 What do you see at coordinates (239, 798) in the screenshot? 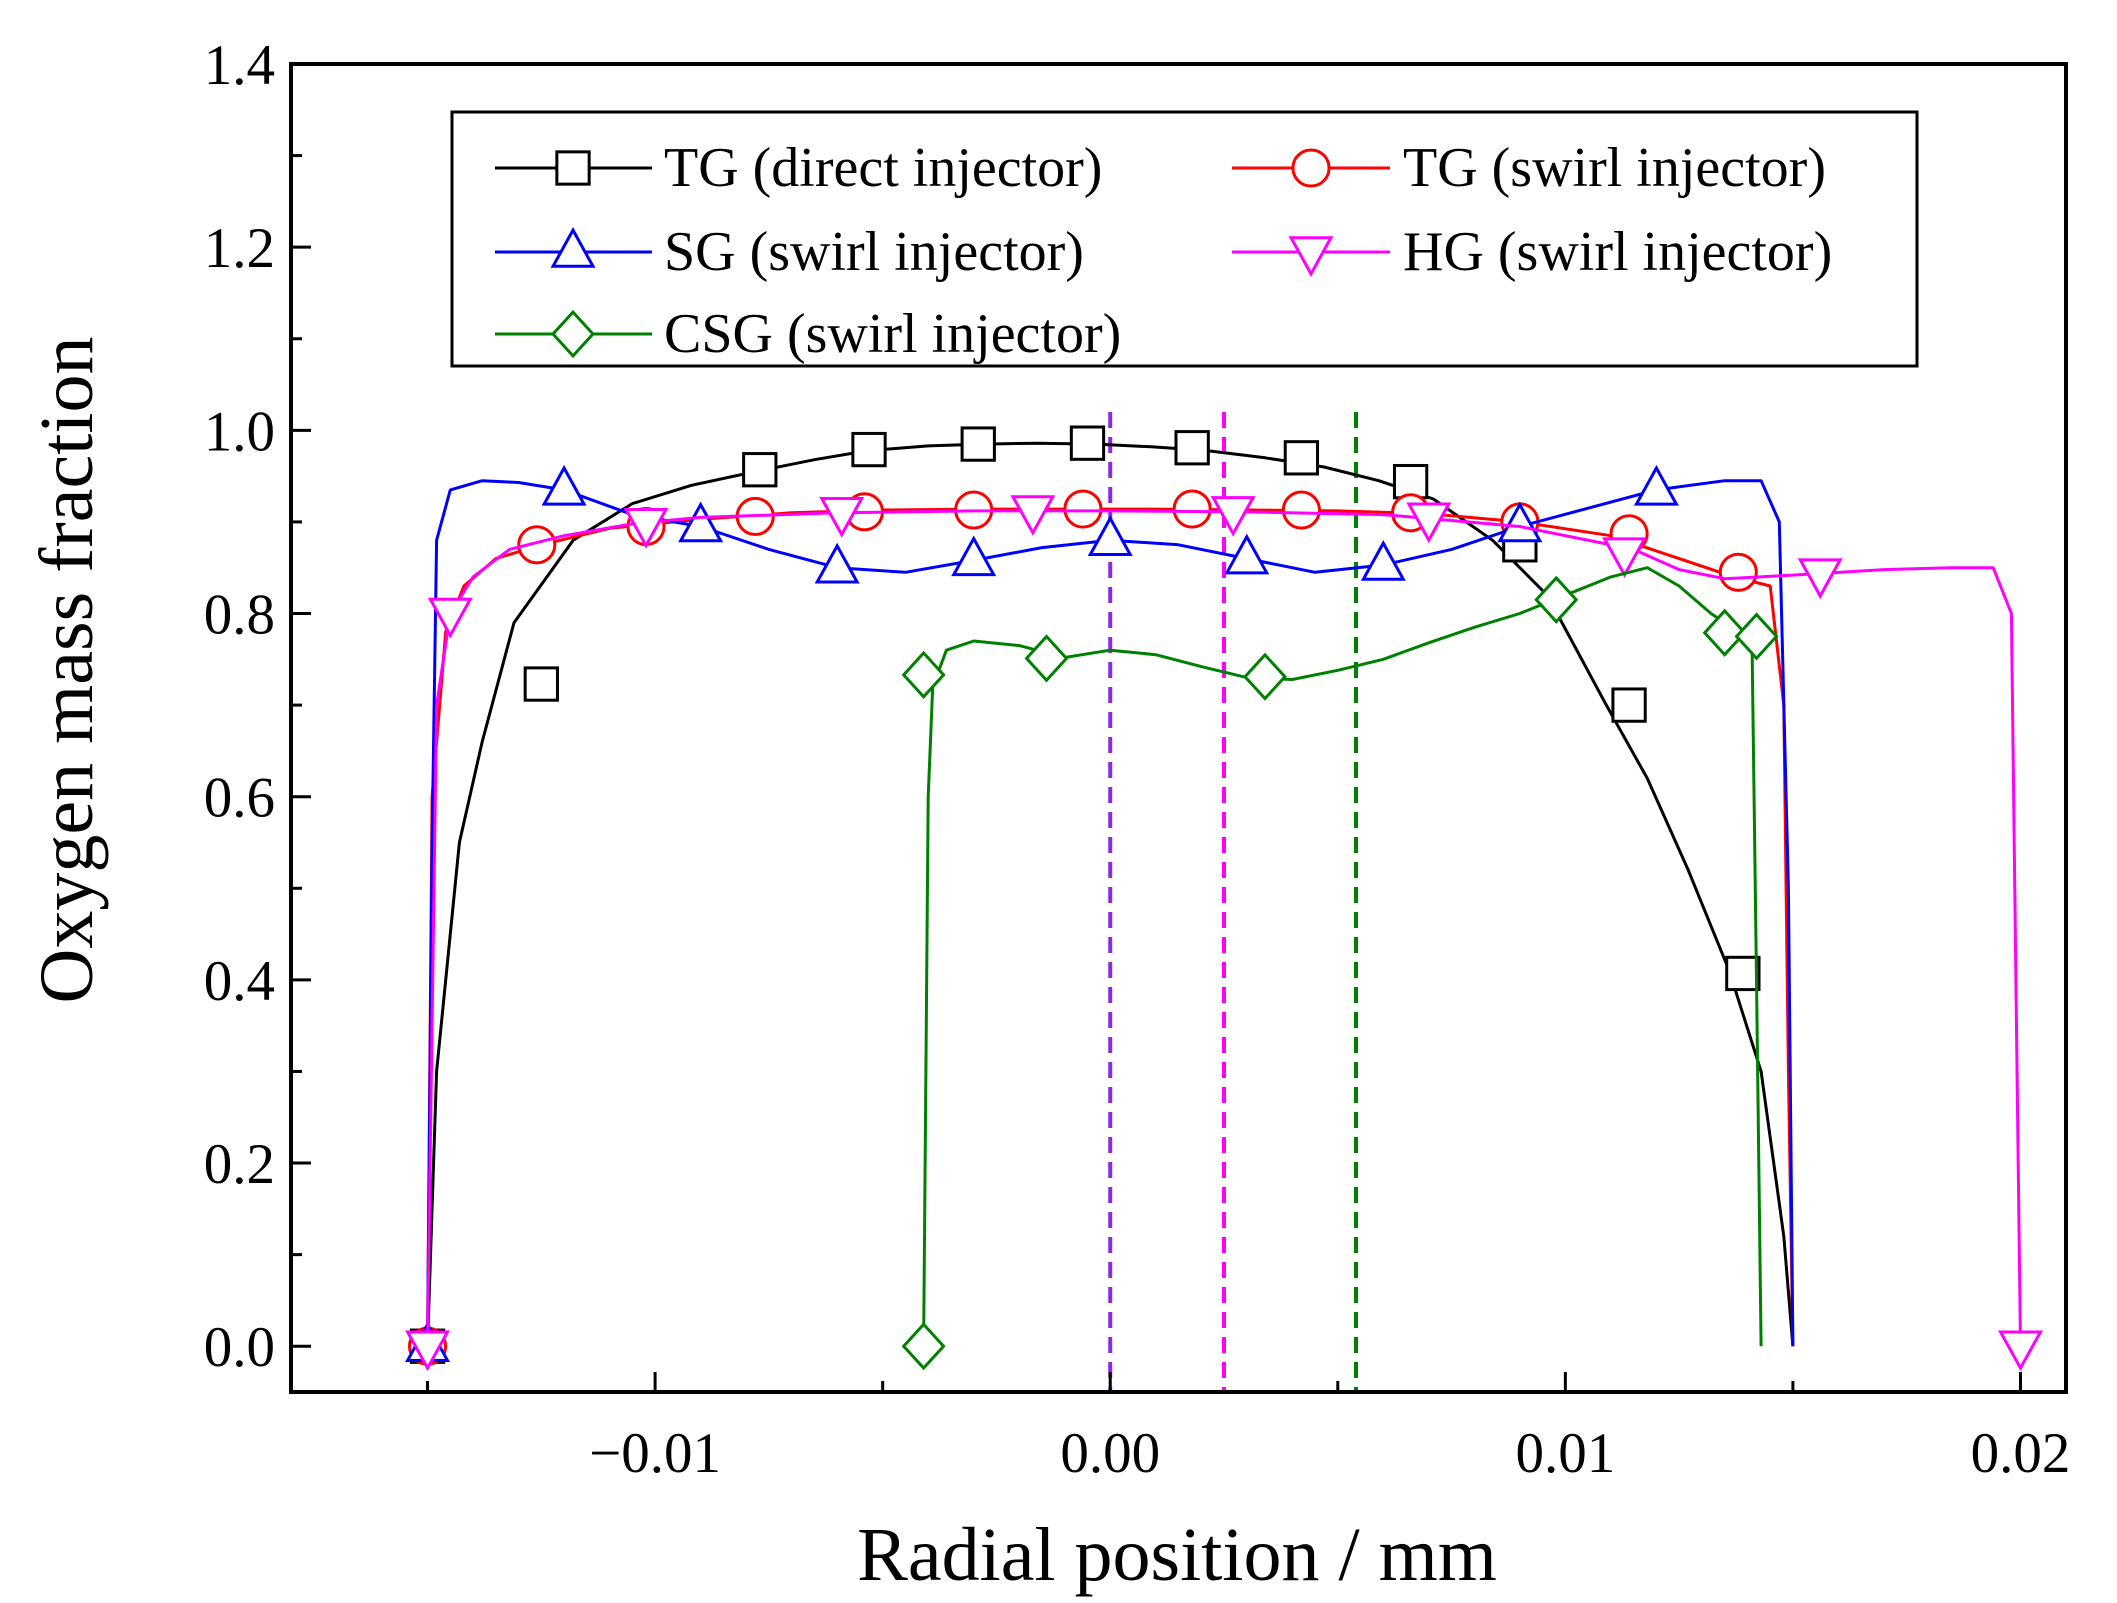
I see `y-tick-label: 0.6` at bounding box center [239, 798].